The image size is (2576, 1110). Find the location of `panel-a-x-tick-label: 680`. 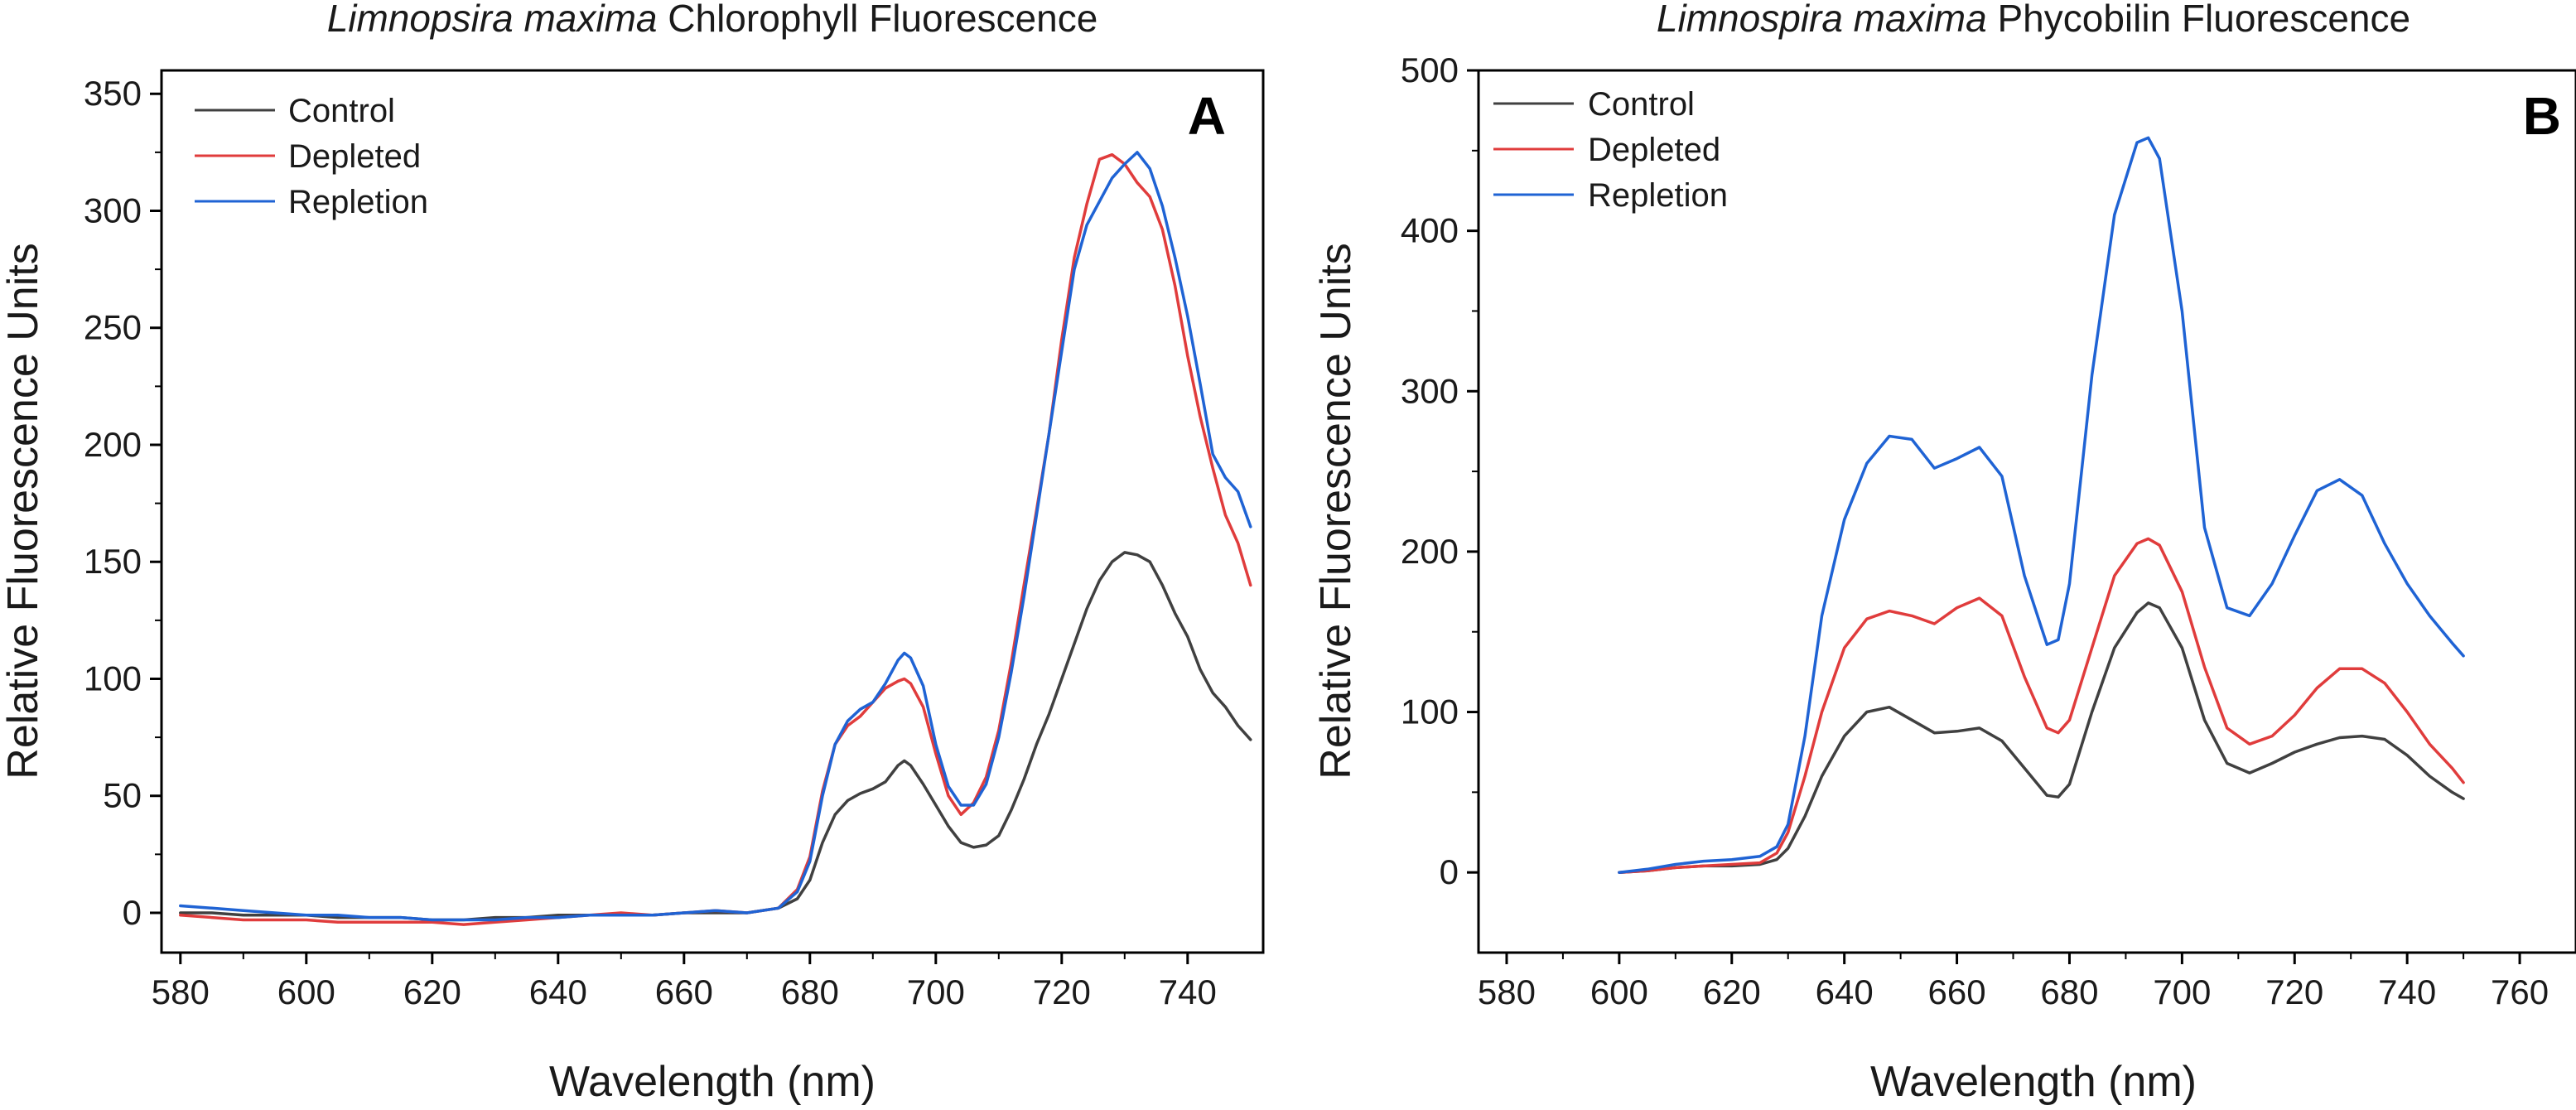

panel-a-x-tick-label: 680 is located at coordinates (810, 991).